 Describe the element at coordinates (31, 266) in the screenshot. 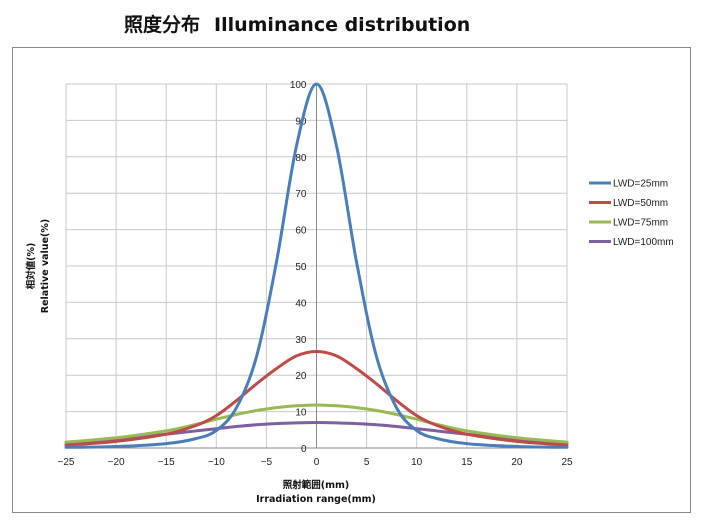

I see `y-axis-title-ja: 相対値(%)` at that location.